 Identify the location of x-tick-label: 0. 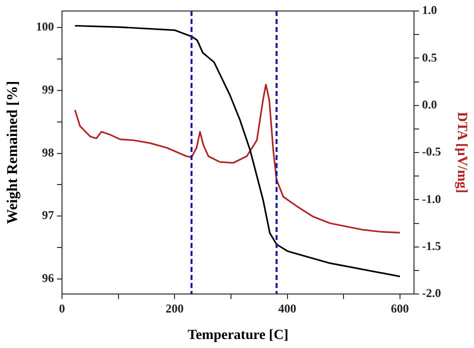
(62, 308).